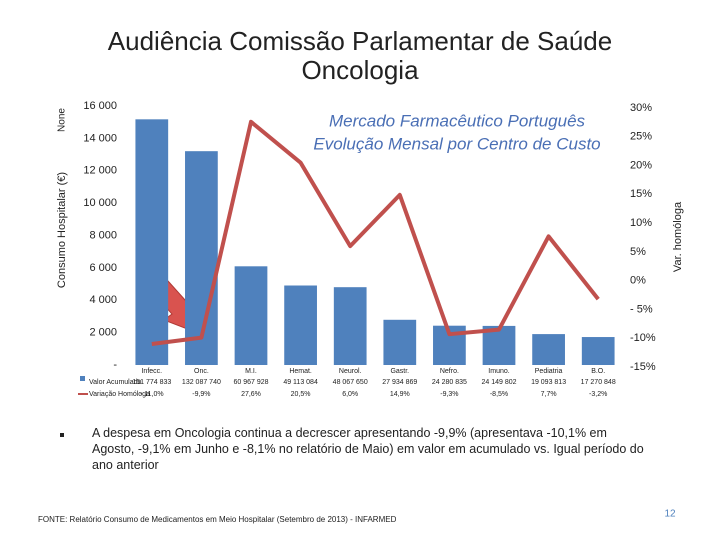 The image size is (720, 545). Describe the element at coordinates (598, 371) in the screenshot. I see `x-tick-label: B.O.` at that location.